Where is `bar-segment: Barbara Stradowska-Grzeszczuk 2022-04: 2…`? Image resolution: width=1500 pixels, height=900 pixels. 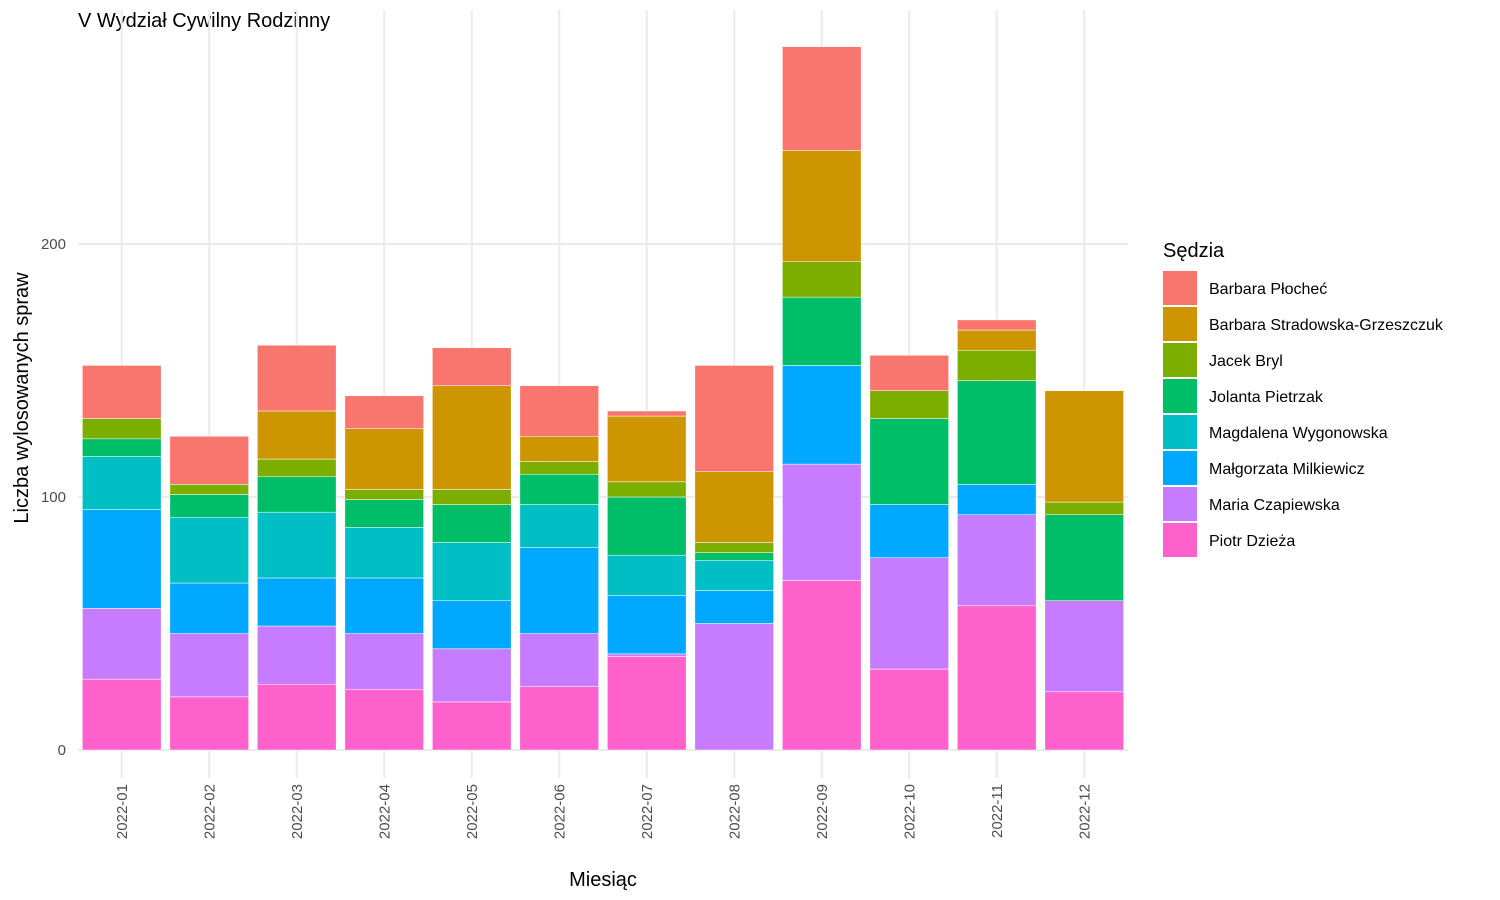
bar-segment: Barbara Stradowska-Grzeszczuk 2022-04: 2… is located at coordinates (384, 459).